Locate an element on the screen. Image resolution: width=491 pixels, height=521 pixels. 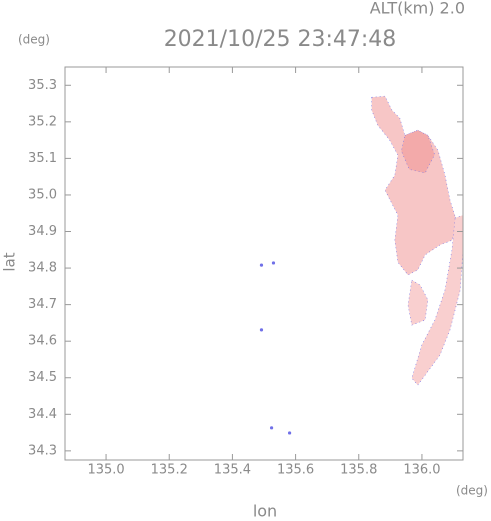
y-tick-label: 35.2 is located at coordinates (42, 121).